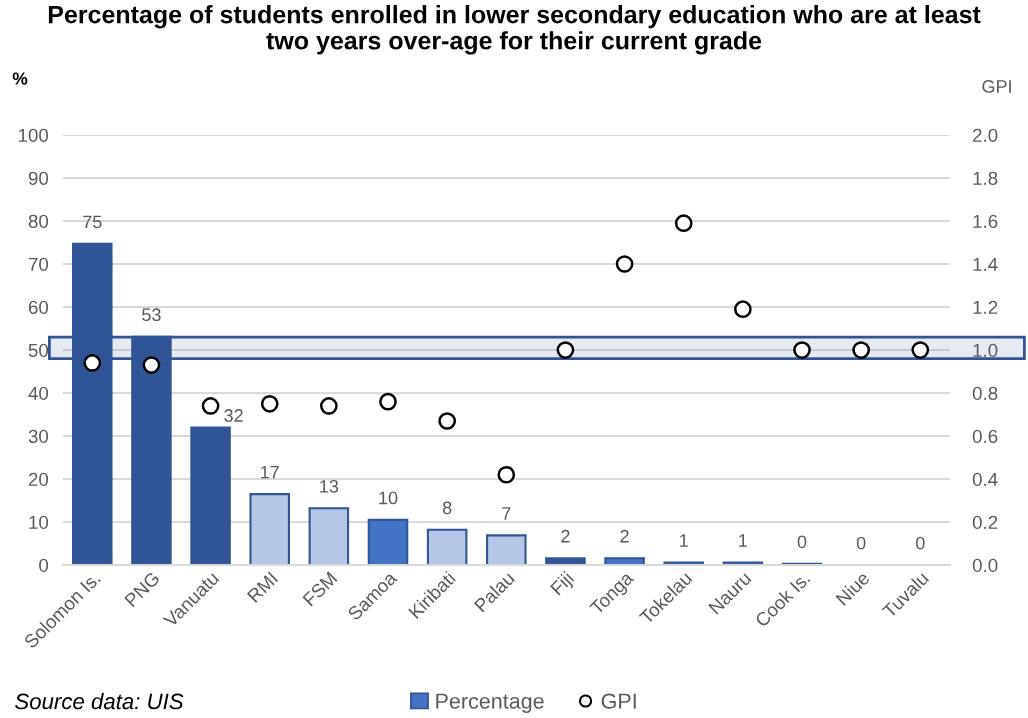 The image size is (1028, 718). What do you see at coordinates (985, 522) in the screenshot?
I see `y2-tick-label: 0.2` at bounding box center [985, 522].